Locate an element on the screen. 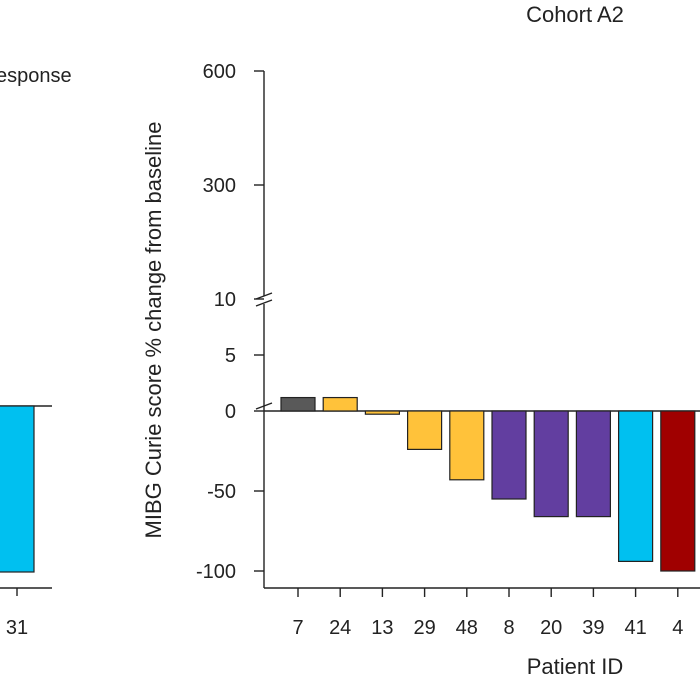 The height and width of the screenshot is (676, 700). left-x-tick-label: 31 is located at coordinates (17, 628).